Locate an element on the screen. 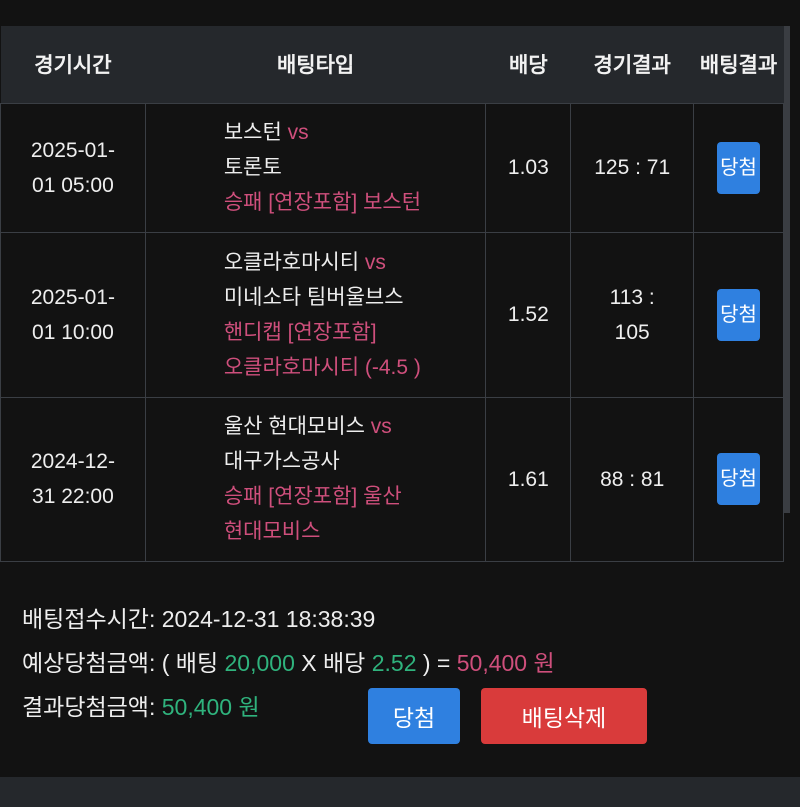 Image resolution: width=800 pixels, height=807 pixels. table-header: 경기시간 배팅타입 배당 경기결과 배팅결과 is located at coordinates (392, 64).